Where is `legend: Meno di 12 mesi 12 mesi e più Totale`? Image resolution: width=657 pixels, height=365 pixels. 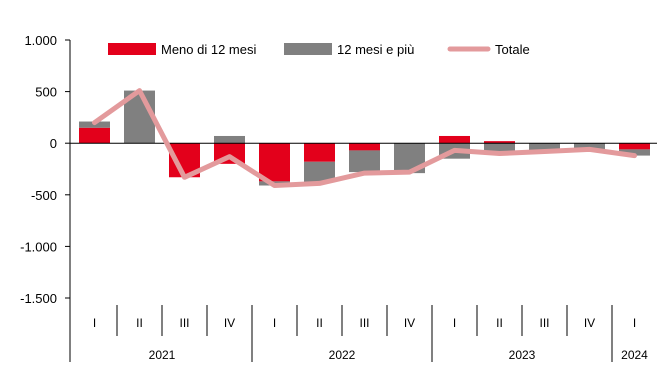
legend: Meno di 12 mesi 12 mesi e più Totale is located at coordinates (319, 49).